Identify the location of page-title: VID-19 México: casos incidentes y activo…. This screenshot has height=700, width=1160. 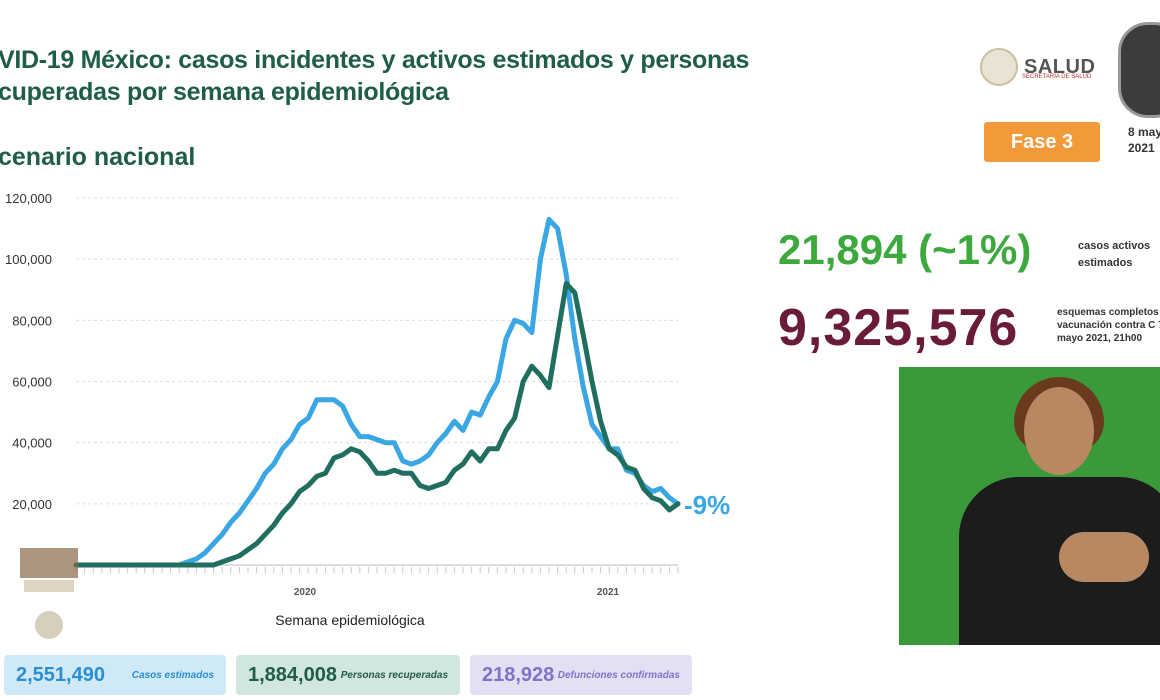
(375, 76).